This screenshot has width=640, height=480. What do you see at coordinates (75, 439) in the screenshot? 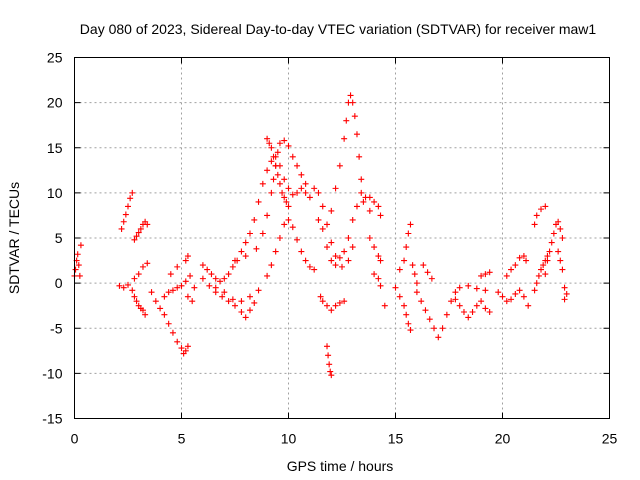
I see `x-tick-label: 0` at bounding box center [75, 439].